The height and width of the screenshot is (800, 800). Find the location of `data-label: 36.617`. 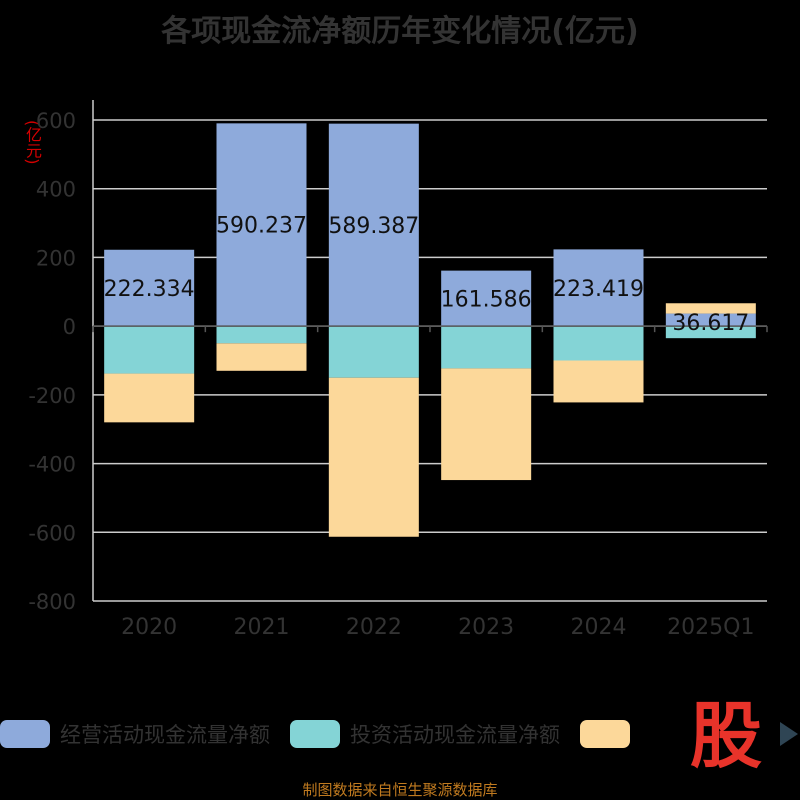

data-label: 36.617 is located at coordinates (710, 323).